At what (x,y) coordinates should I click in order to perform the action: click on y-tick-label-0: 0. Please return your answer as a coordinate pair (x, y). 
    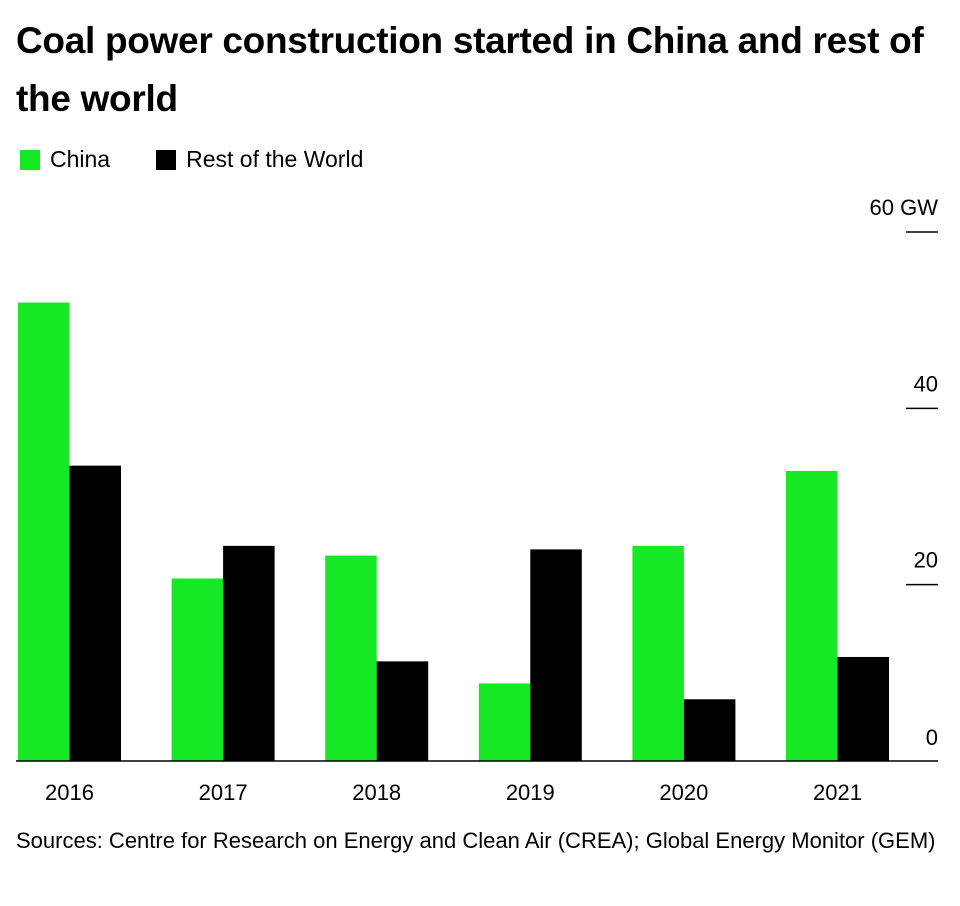
    Looking at the image, I should click on (932, 737).